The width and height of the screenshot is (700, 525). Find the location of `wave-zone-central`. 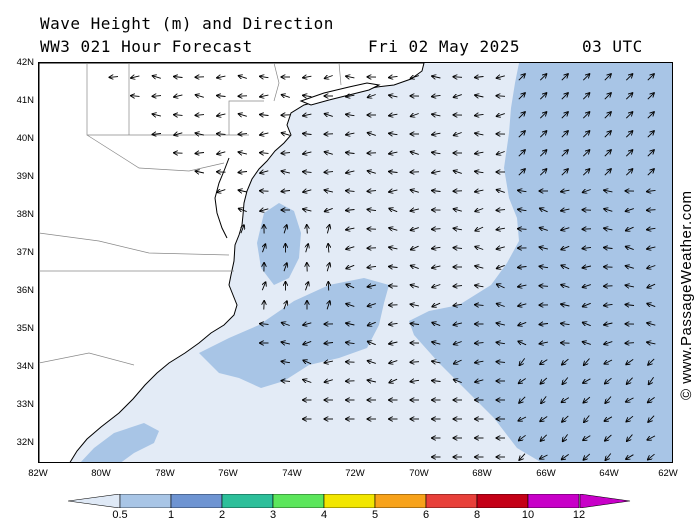

wave-zone-central is located at coordinates (294, 333).